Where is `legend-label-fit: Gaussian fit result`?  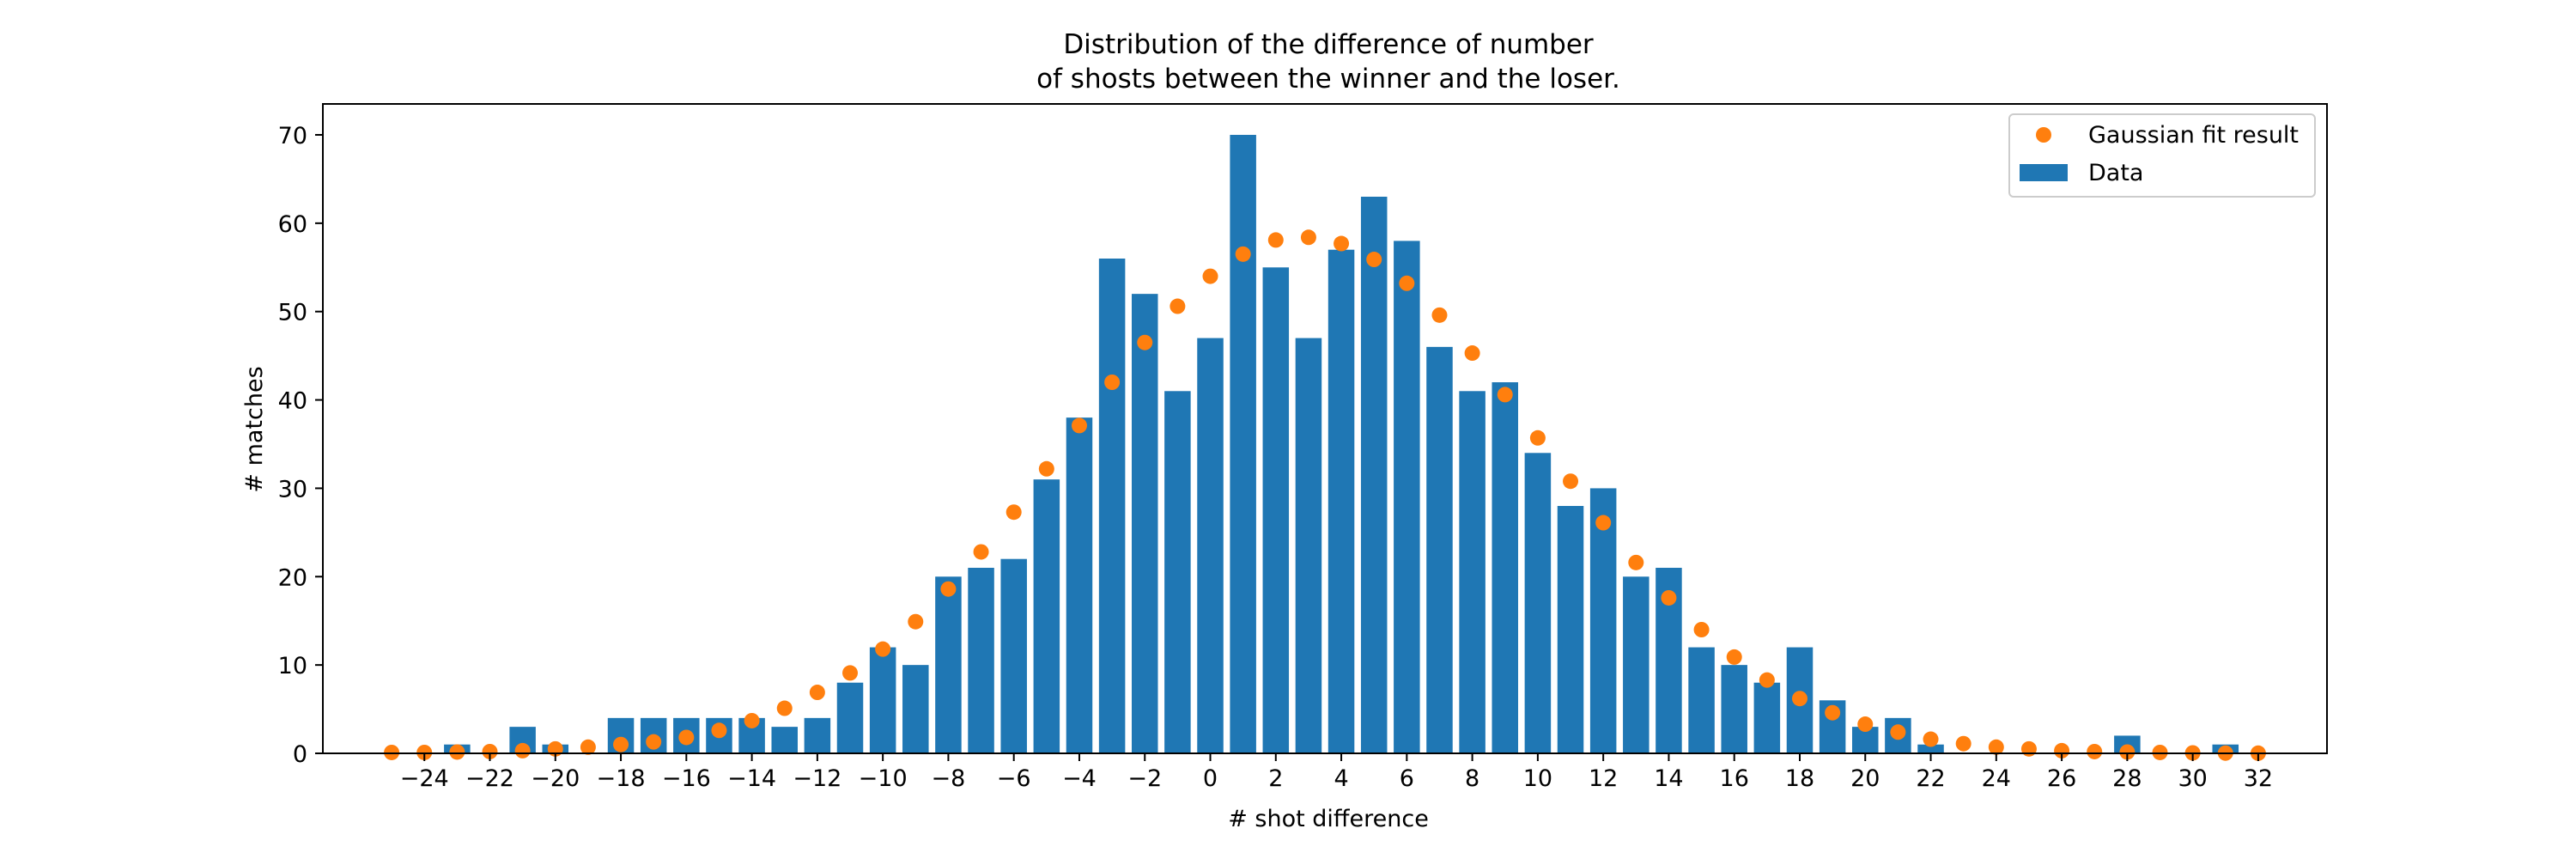 legend-label-fit: Gaussian fit result is located at coordinates (2193, 135).